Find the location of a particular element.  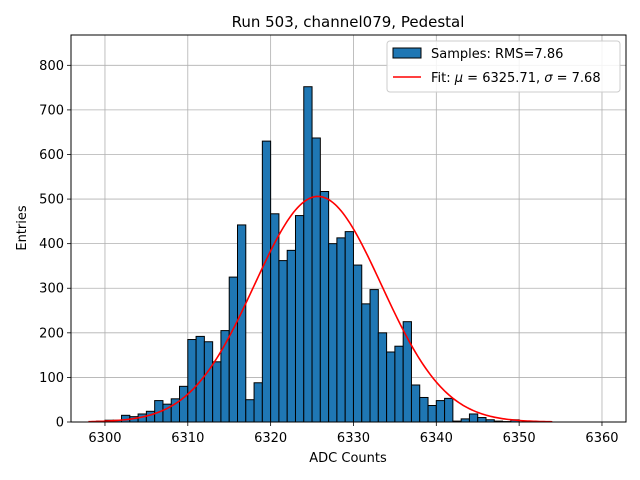

y-tick-label: 400 is located at coordinates (51, 244).